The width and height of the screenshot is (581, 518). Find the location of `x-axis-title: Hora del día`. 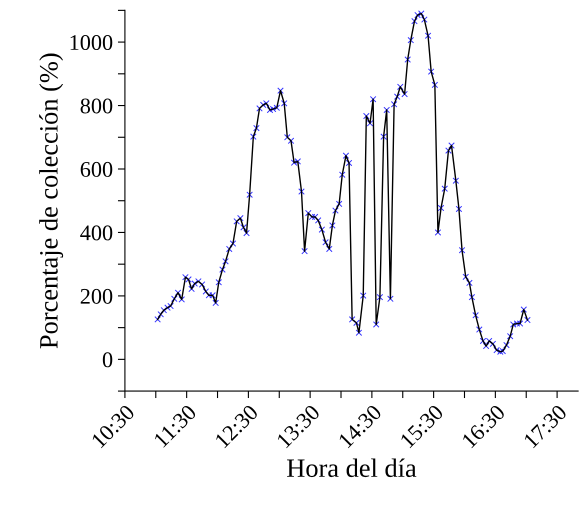

x-axis-title: Hora del día is located at coordinates (351, 468).